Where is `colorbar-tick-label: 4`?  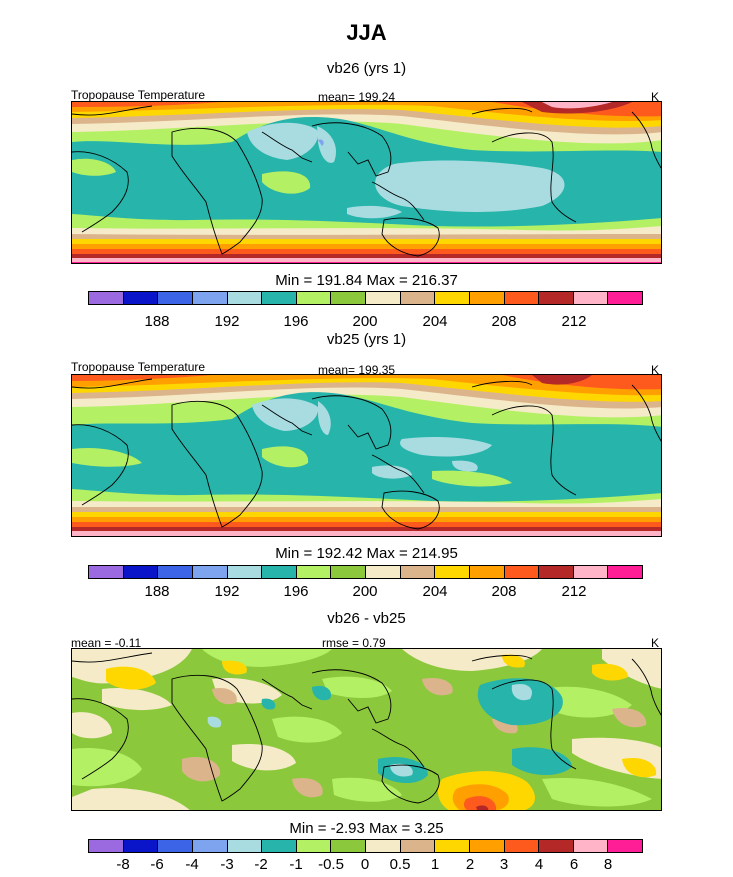
colorbar-tick-label: 4 is located at coordinates (539, 864).